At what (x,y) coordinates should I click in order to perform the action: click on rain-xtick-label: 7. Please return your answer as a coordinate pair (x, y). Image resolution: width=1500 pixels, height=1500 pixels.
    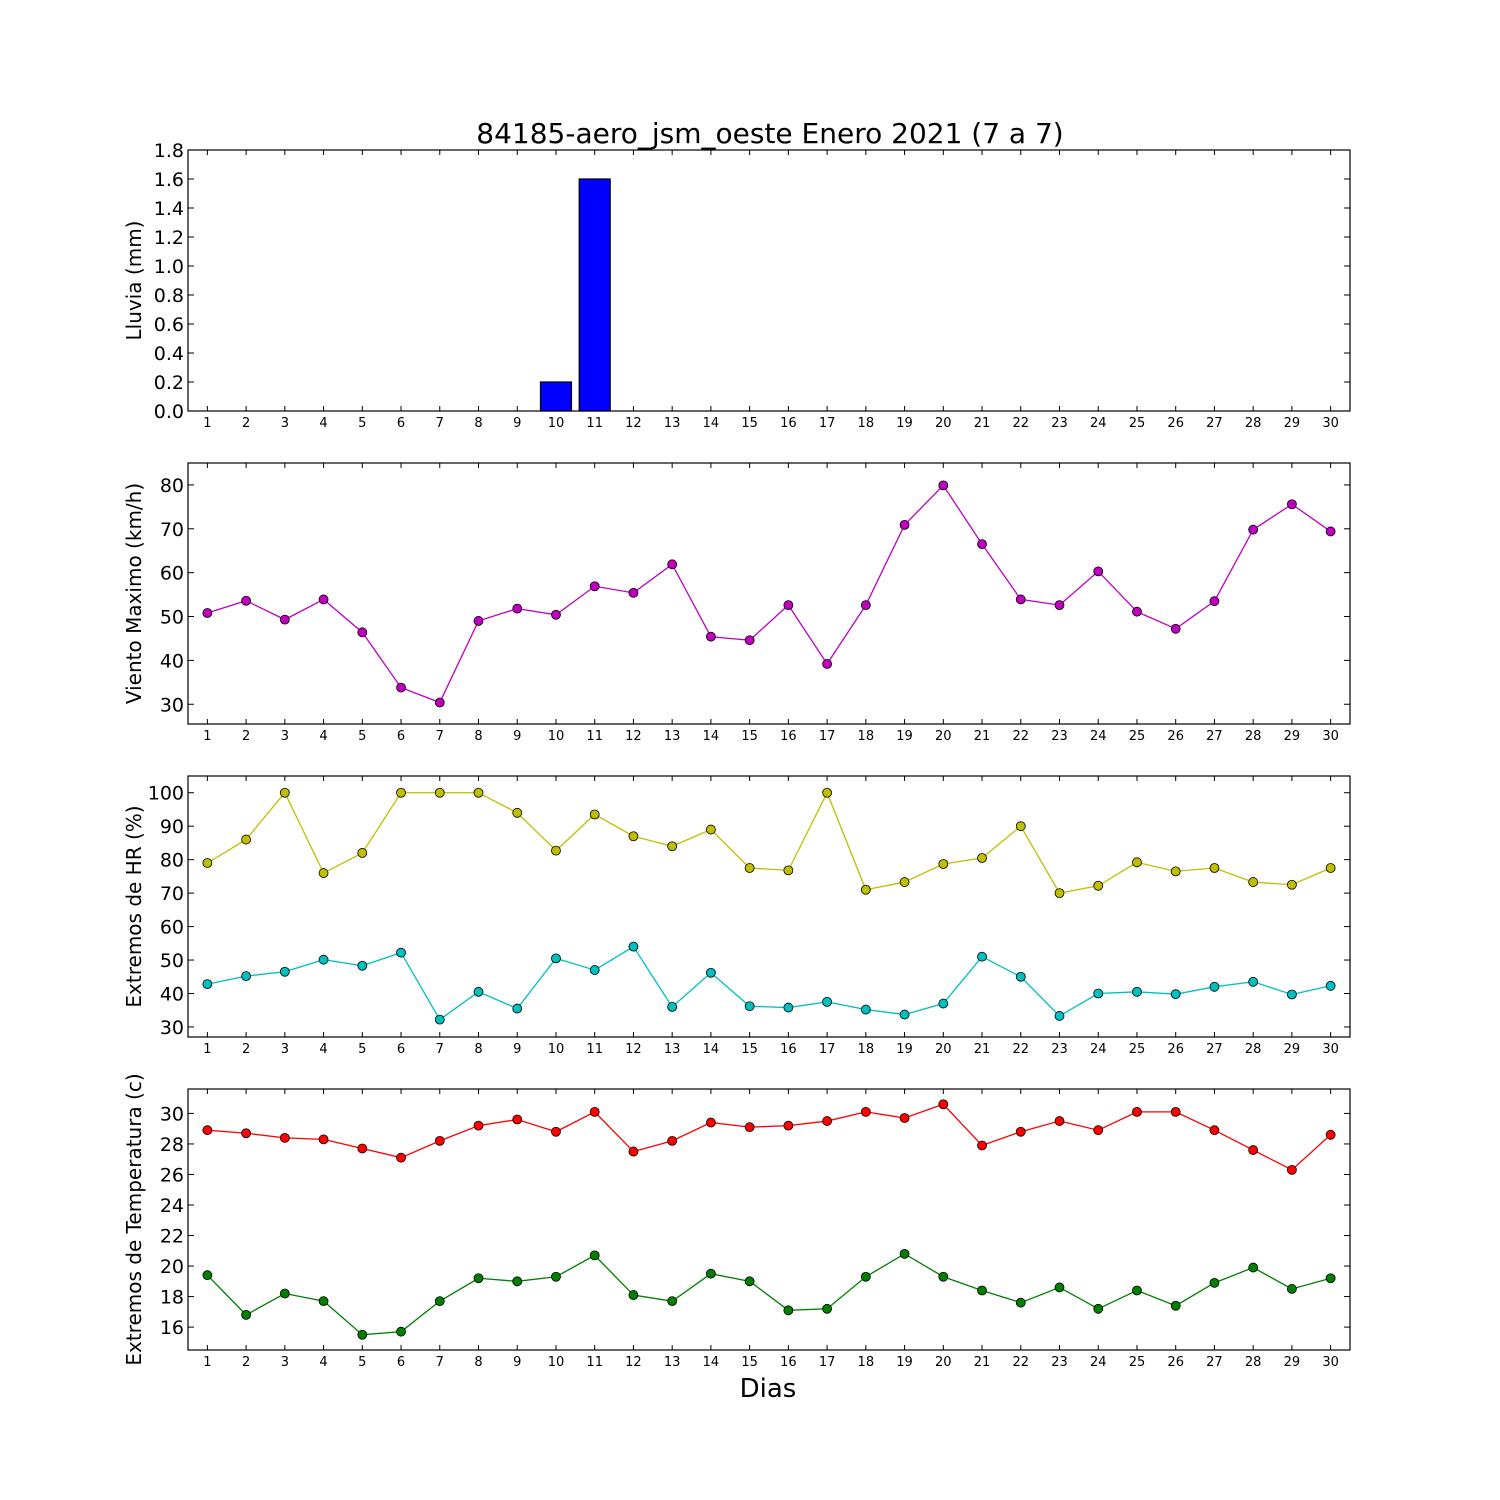
    Looking at the image, I should click on (440, 423).